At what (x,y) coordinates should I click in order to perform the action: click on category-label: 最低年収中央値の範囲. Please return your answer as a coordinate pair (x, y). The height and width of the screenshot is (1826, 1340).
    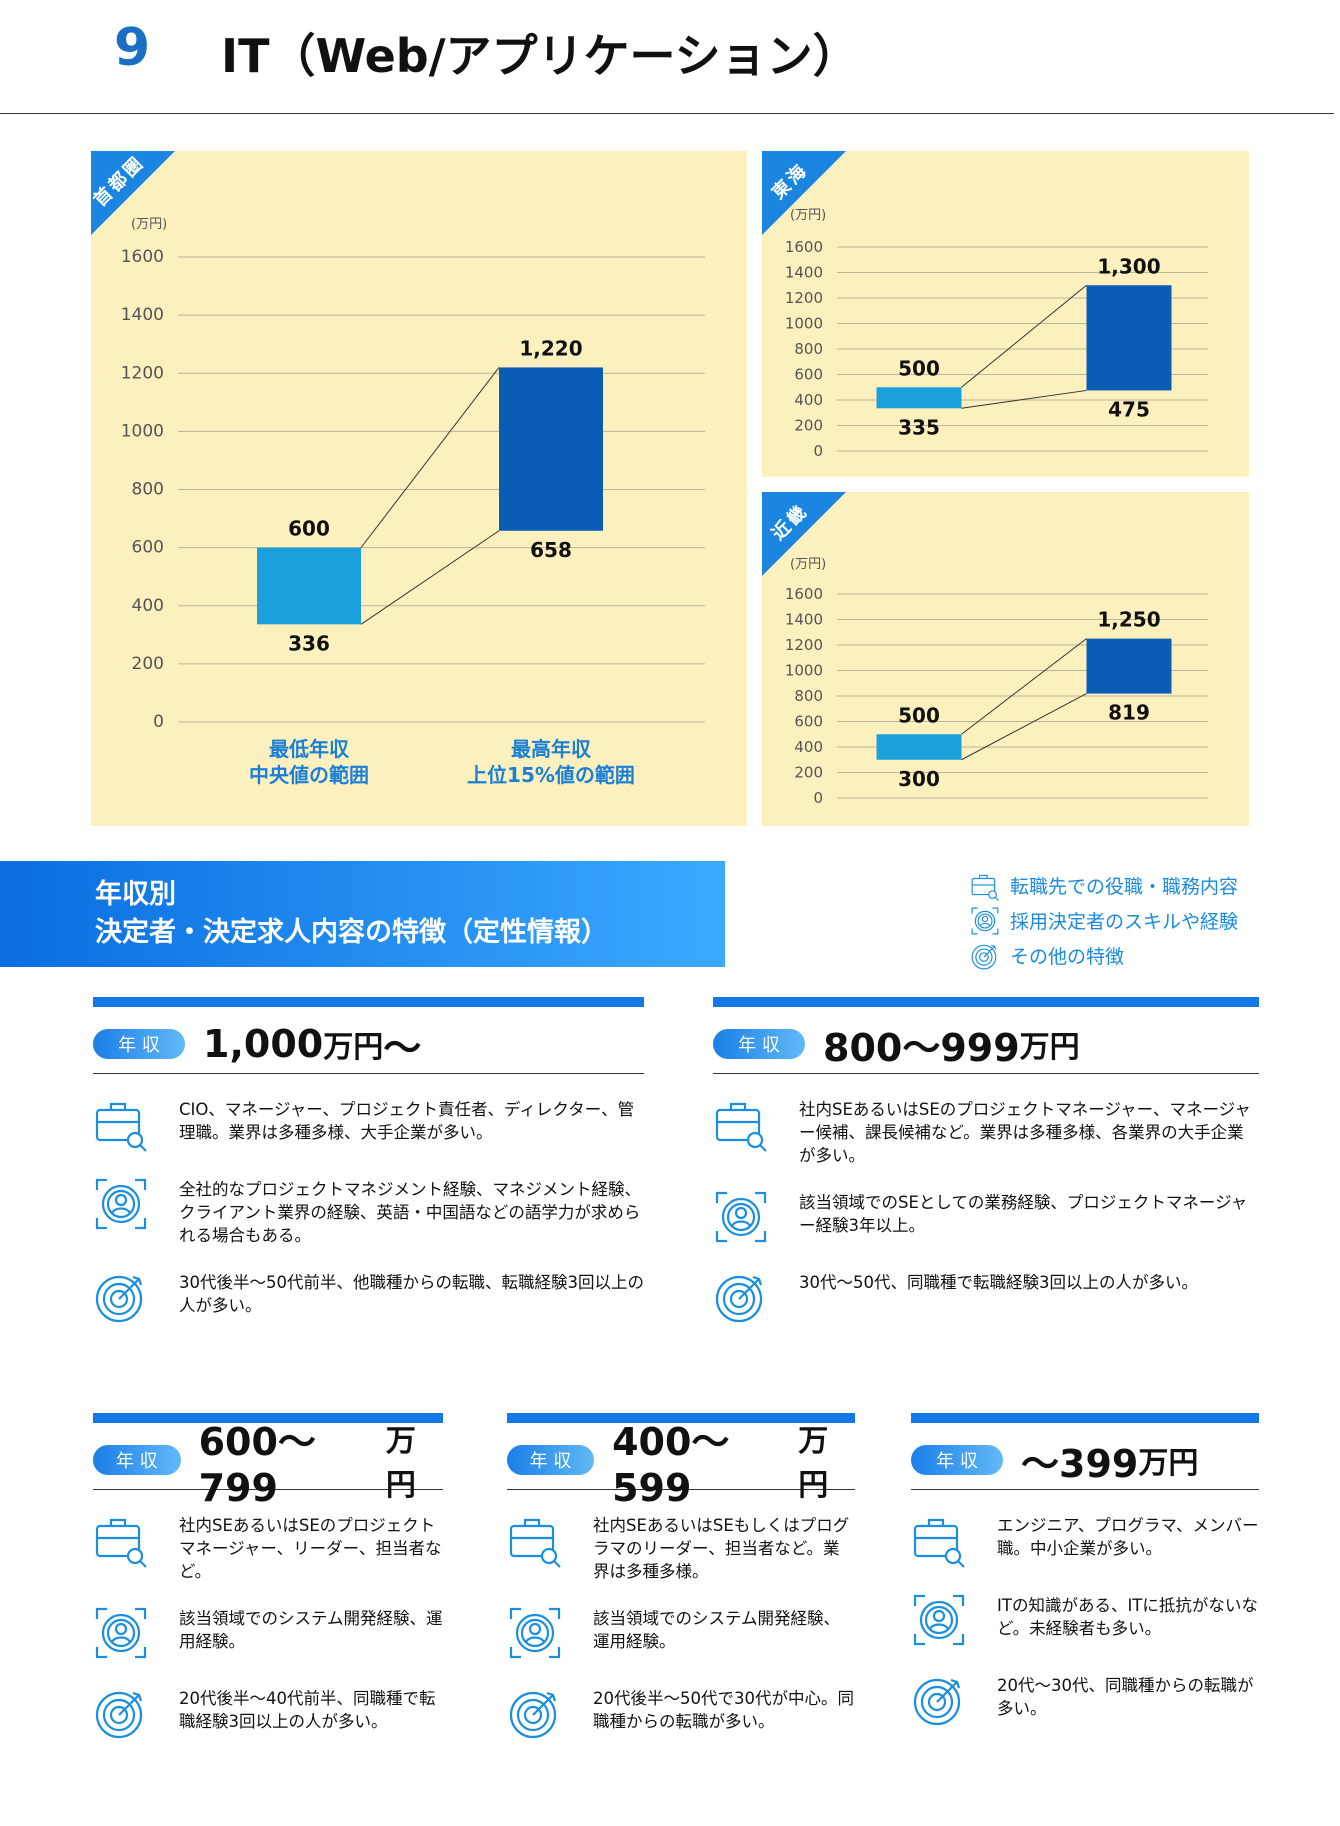
    Looking at the image, I should click on (309, 762).